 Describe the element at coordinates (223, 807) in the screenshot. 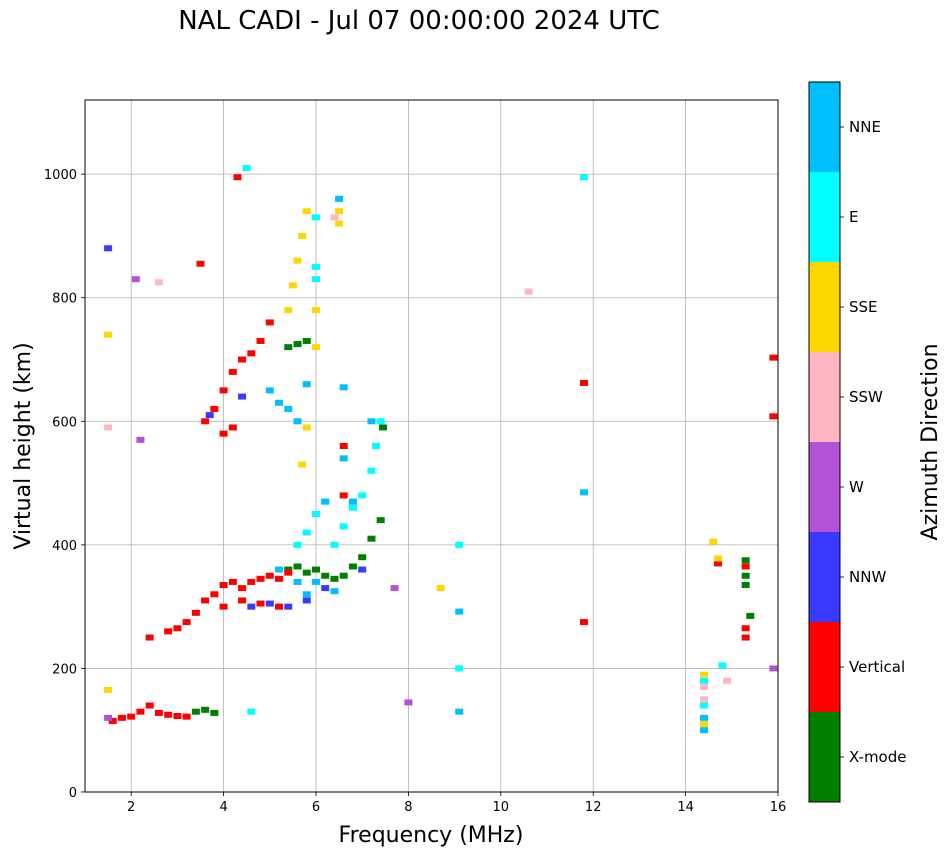

I see `x-tick-label: 4` at that location.